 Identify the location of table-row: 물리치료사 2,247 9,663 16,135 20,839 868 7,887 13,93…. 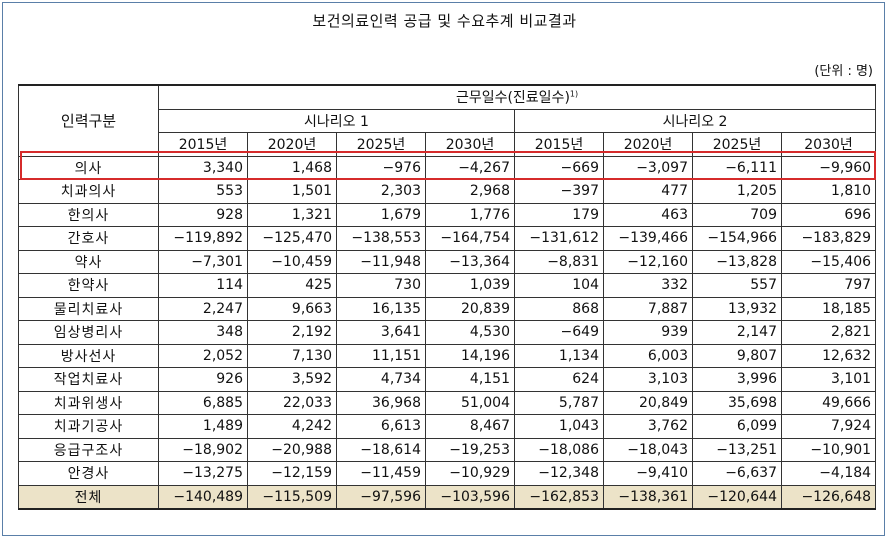
(447, 308).